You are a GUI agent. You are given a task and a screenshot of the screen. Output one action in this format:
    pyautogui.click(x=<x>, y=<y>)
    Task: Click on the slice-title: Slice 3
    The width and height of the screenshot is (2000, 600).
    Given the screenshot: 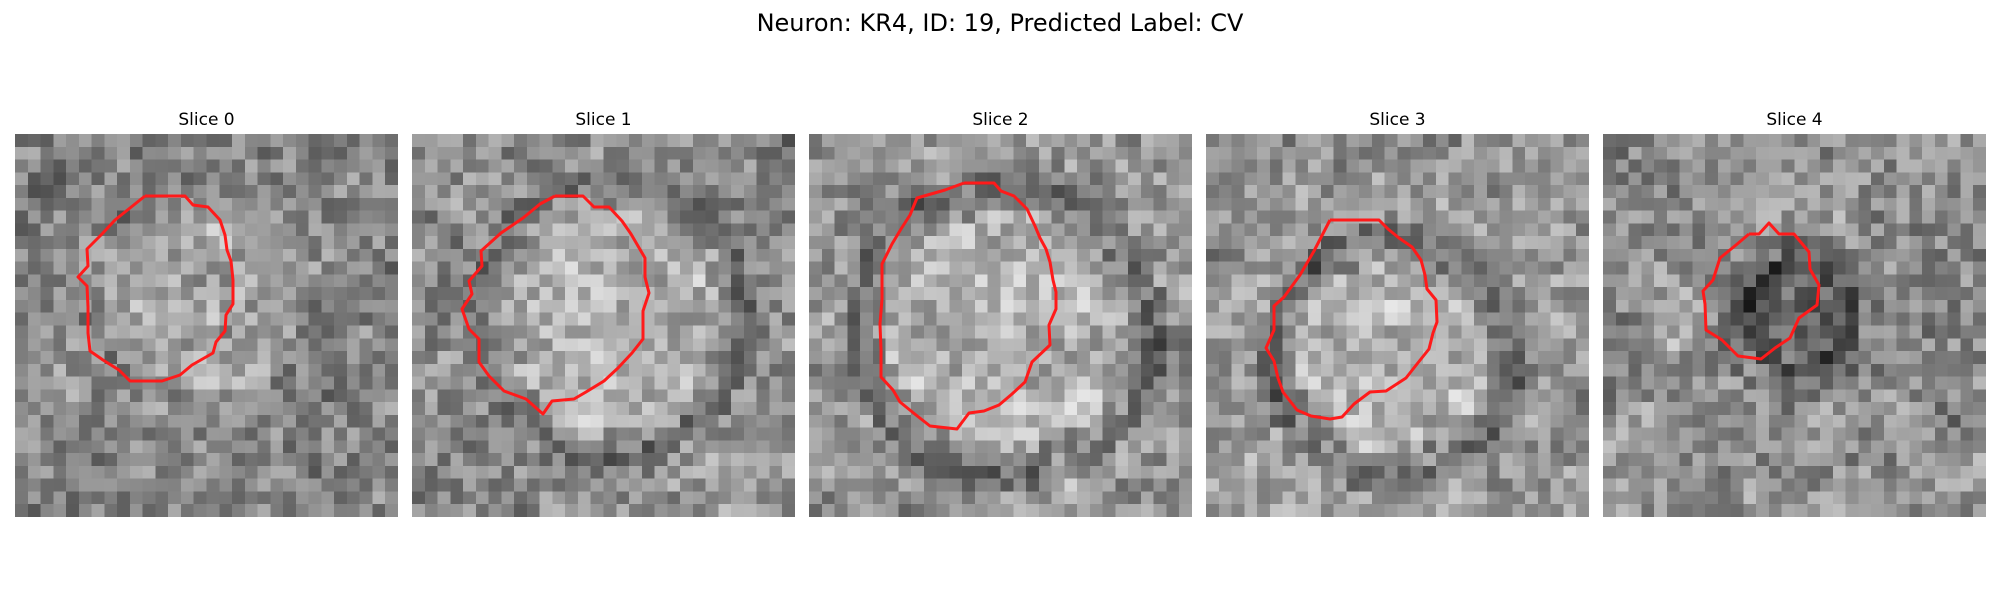 What is the action you would take?
    pyautogui.click(x=1397, y=120)
    